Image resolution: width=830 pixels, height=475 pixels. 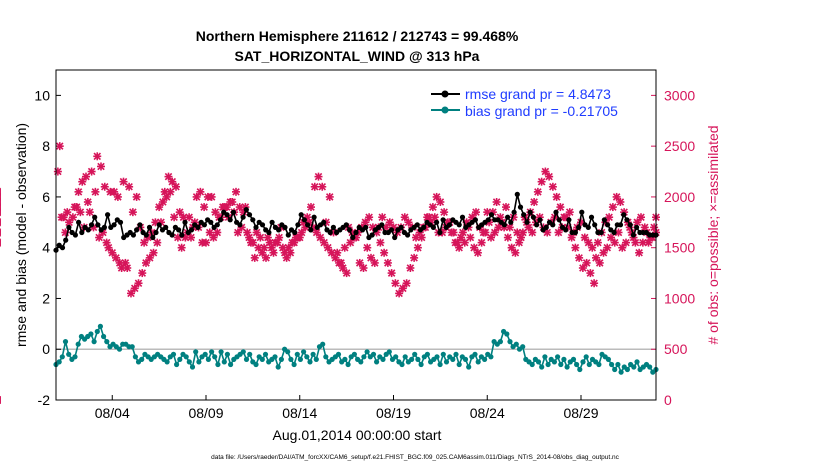 What do you see at coordinates (445, 94) in the screenshot?
I see `legend-rmse-marker` at bounding box center [445, 94].